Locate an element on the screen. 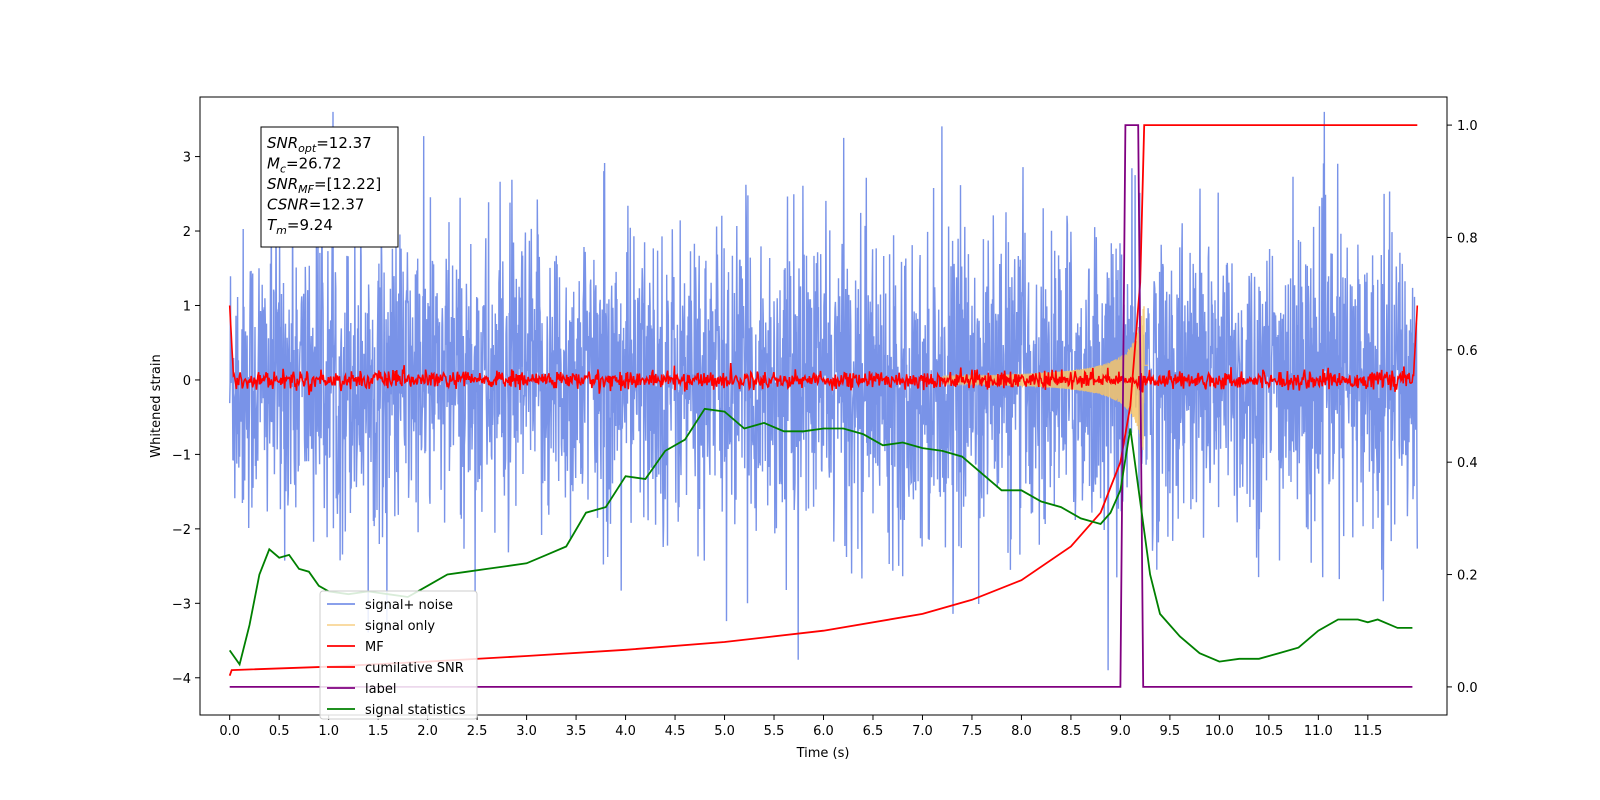  y-left-tick-label: −3 is located at coordinates (181, 604).